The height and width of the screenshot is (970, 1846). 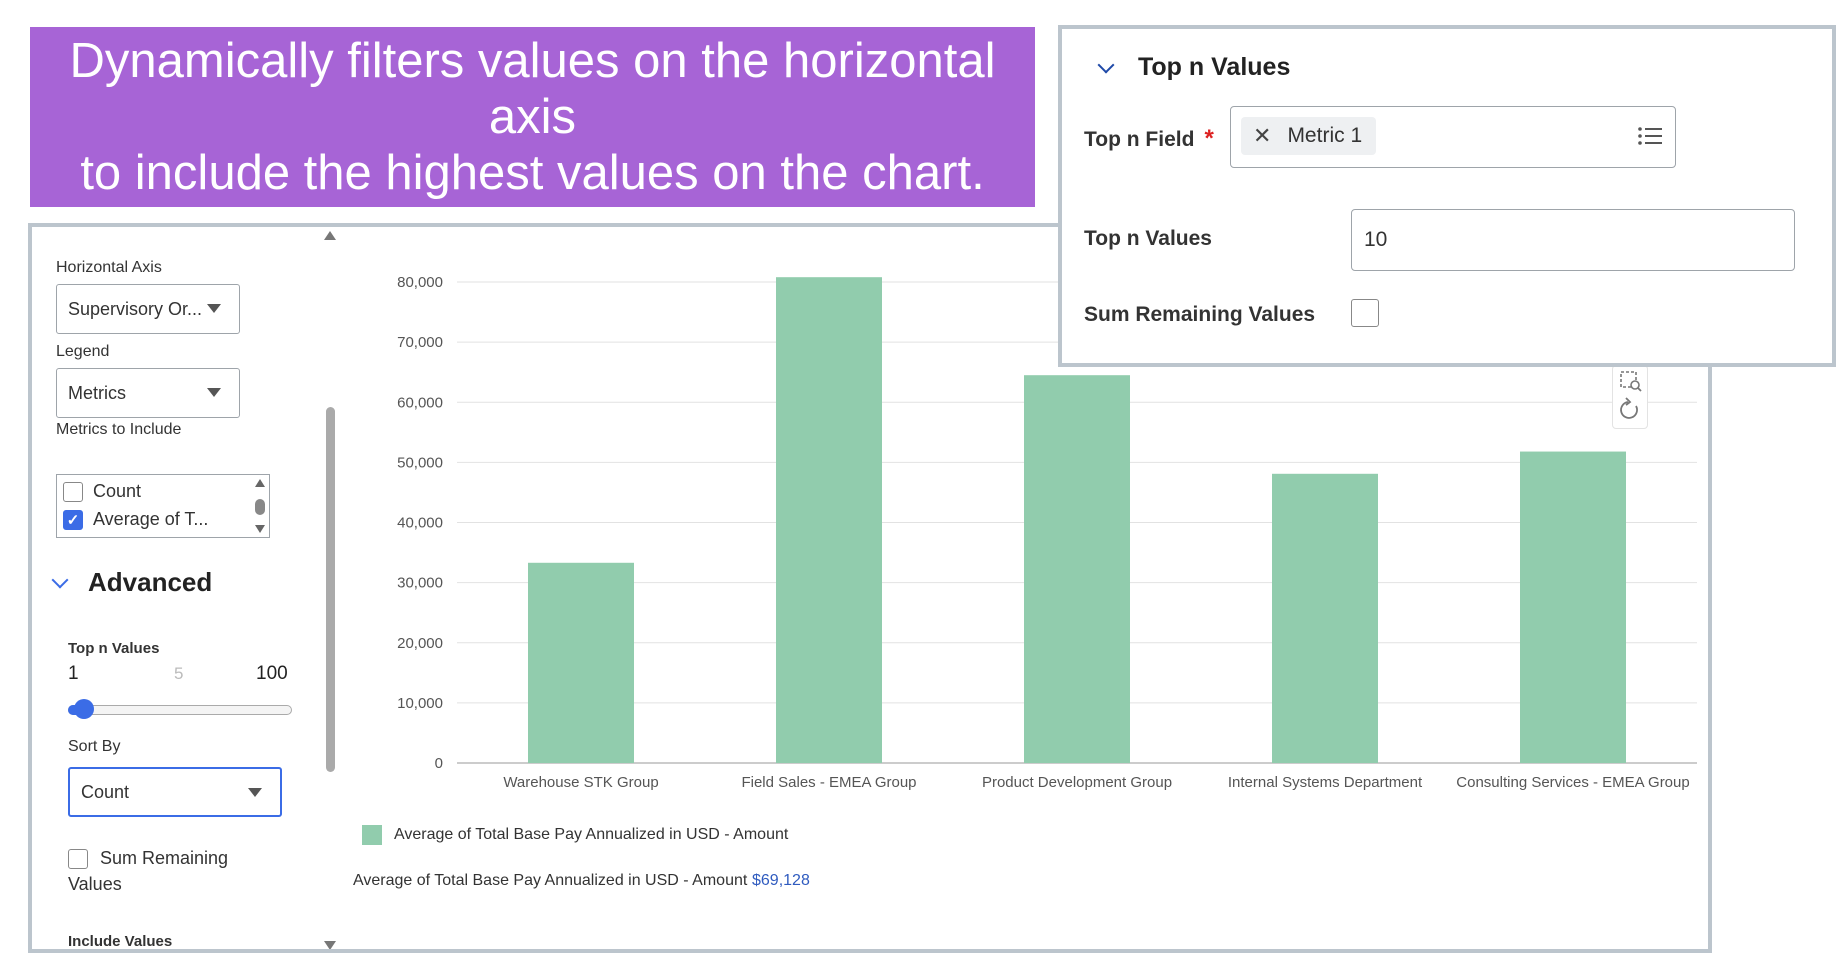 I want to click on advanced-title: Advanced, so click(x=150, y=582).